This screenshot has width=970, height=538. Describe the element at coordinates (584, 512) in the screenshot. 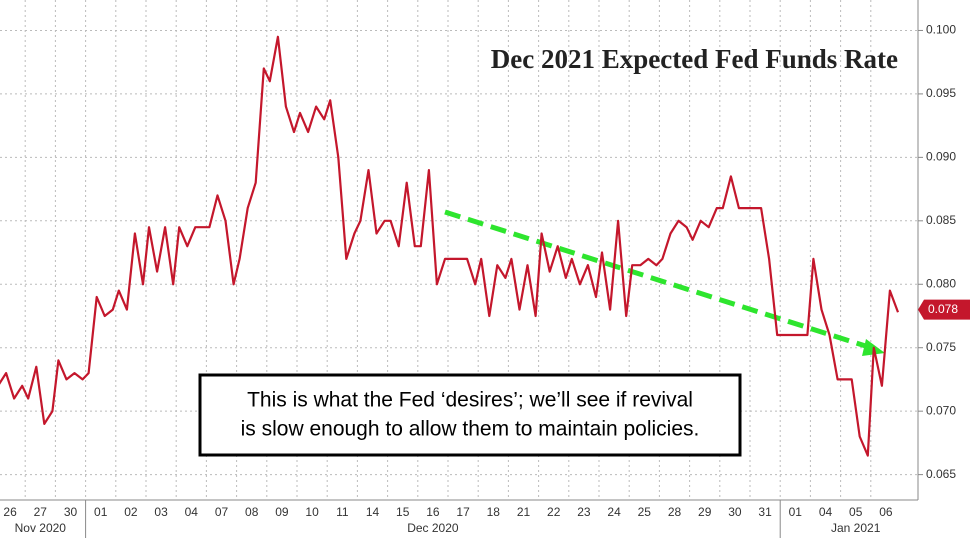

I see `x-tick-label: 23` at that location.